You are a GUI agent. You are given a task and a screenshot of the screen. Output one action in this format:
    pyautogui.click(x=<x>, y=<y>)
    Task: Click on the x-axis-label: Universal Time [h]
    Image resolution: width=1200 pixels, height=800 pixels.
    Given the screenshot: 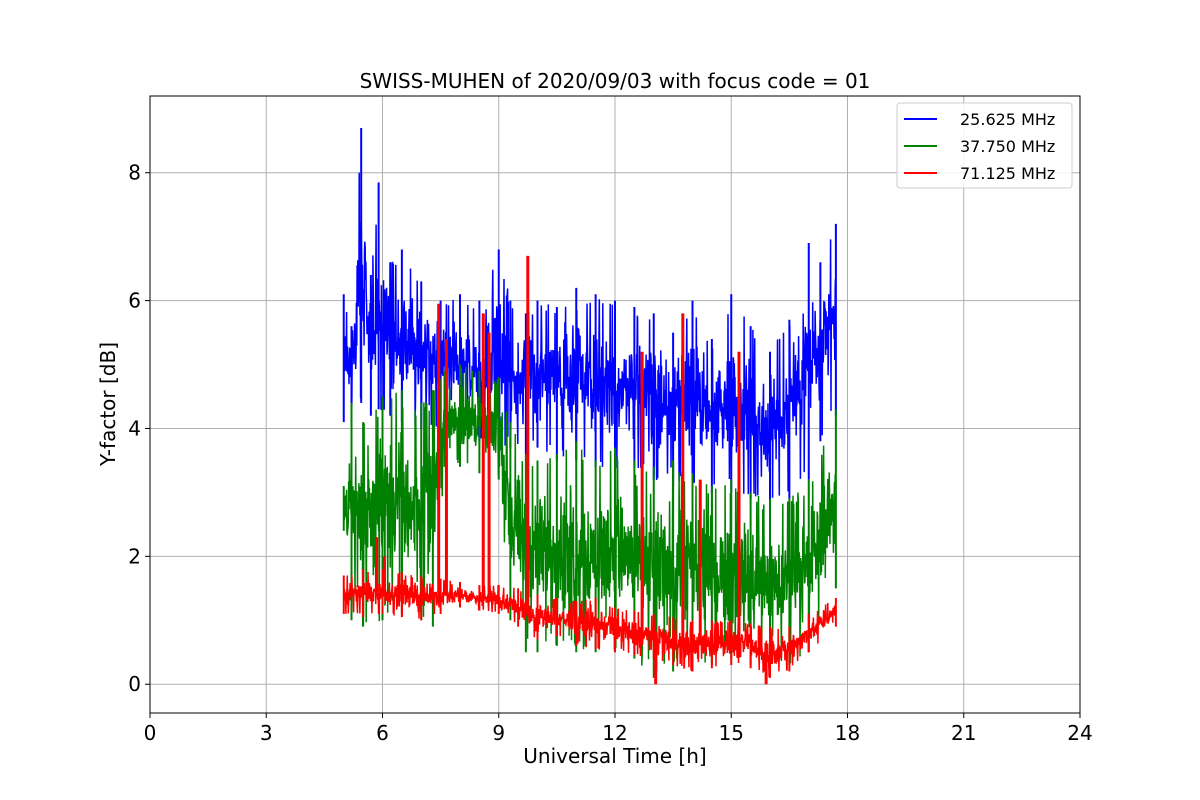 What is the action you would take?
    pyautogui.click(x=614, y=756)
    